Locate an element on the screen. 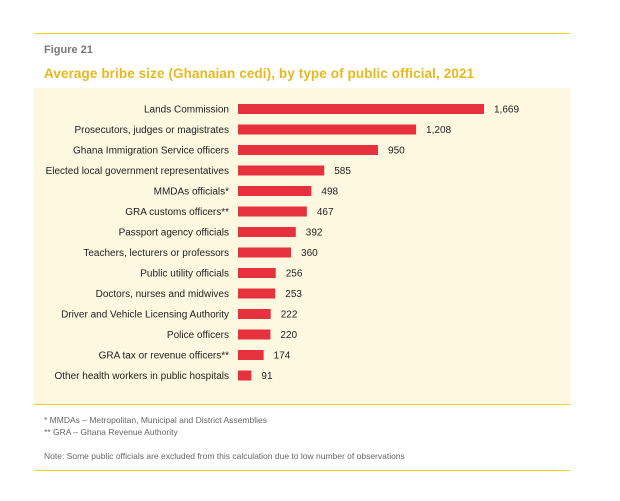 The image size is (620, 501). category-label: Teachers, lecturers or professors is located at coordinates (156, 253).